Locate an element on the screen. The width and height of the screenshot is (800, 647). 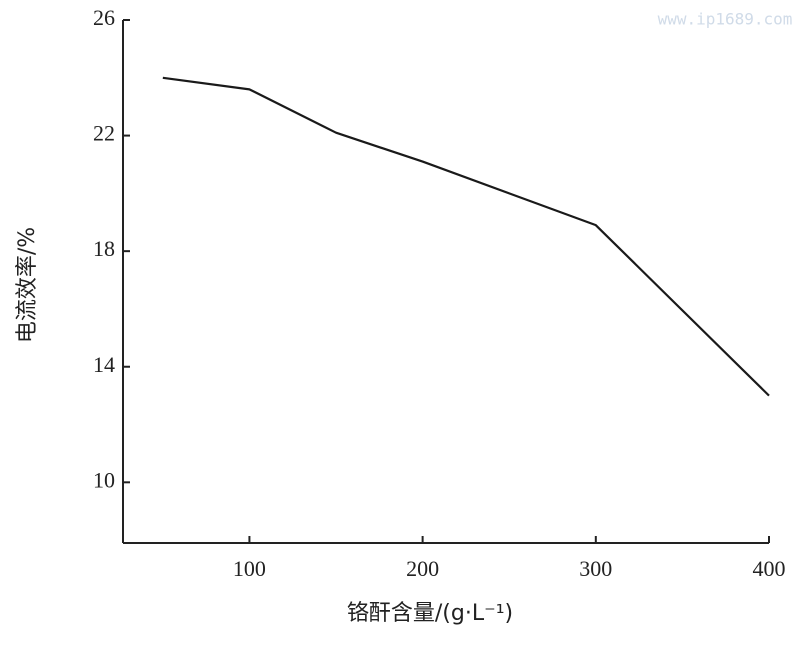
y-axis-label: 电流效率/% is located at coordinates (27, 285).